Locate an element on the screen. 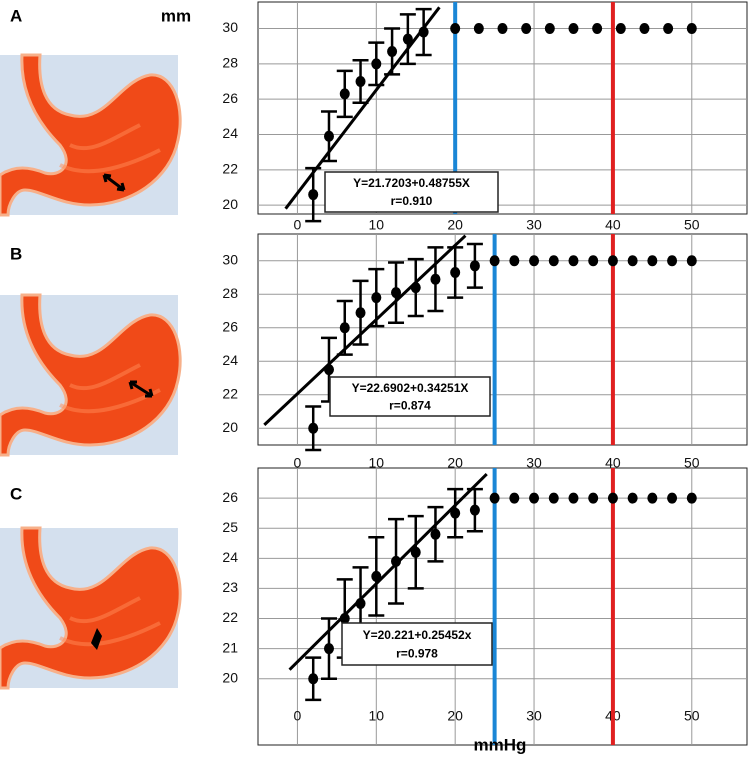  panel-label: A is located at coordinates (16, 15).